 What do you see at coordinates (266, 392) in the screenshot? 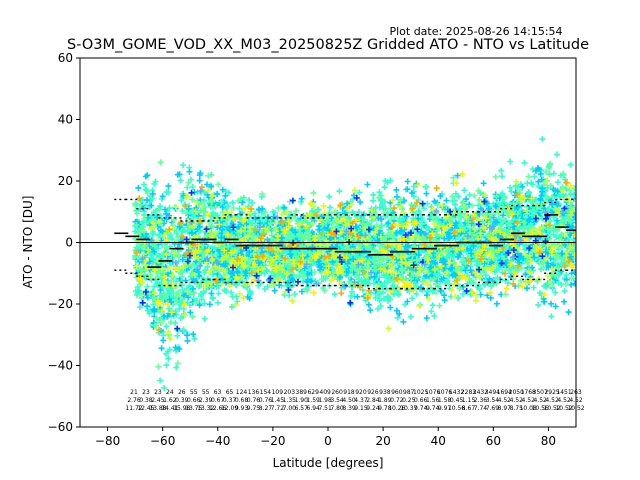
I see `bin-stat-label: 154` at bounding box center [266, 392].